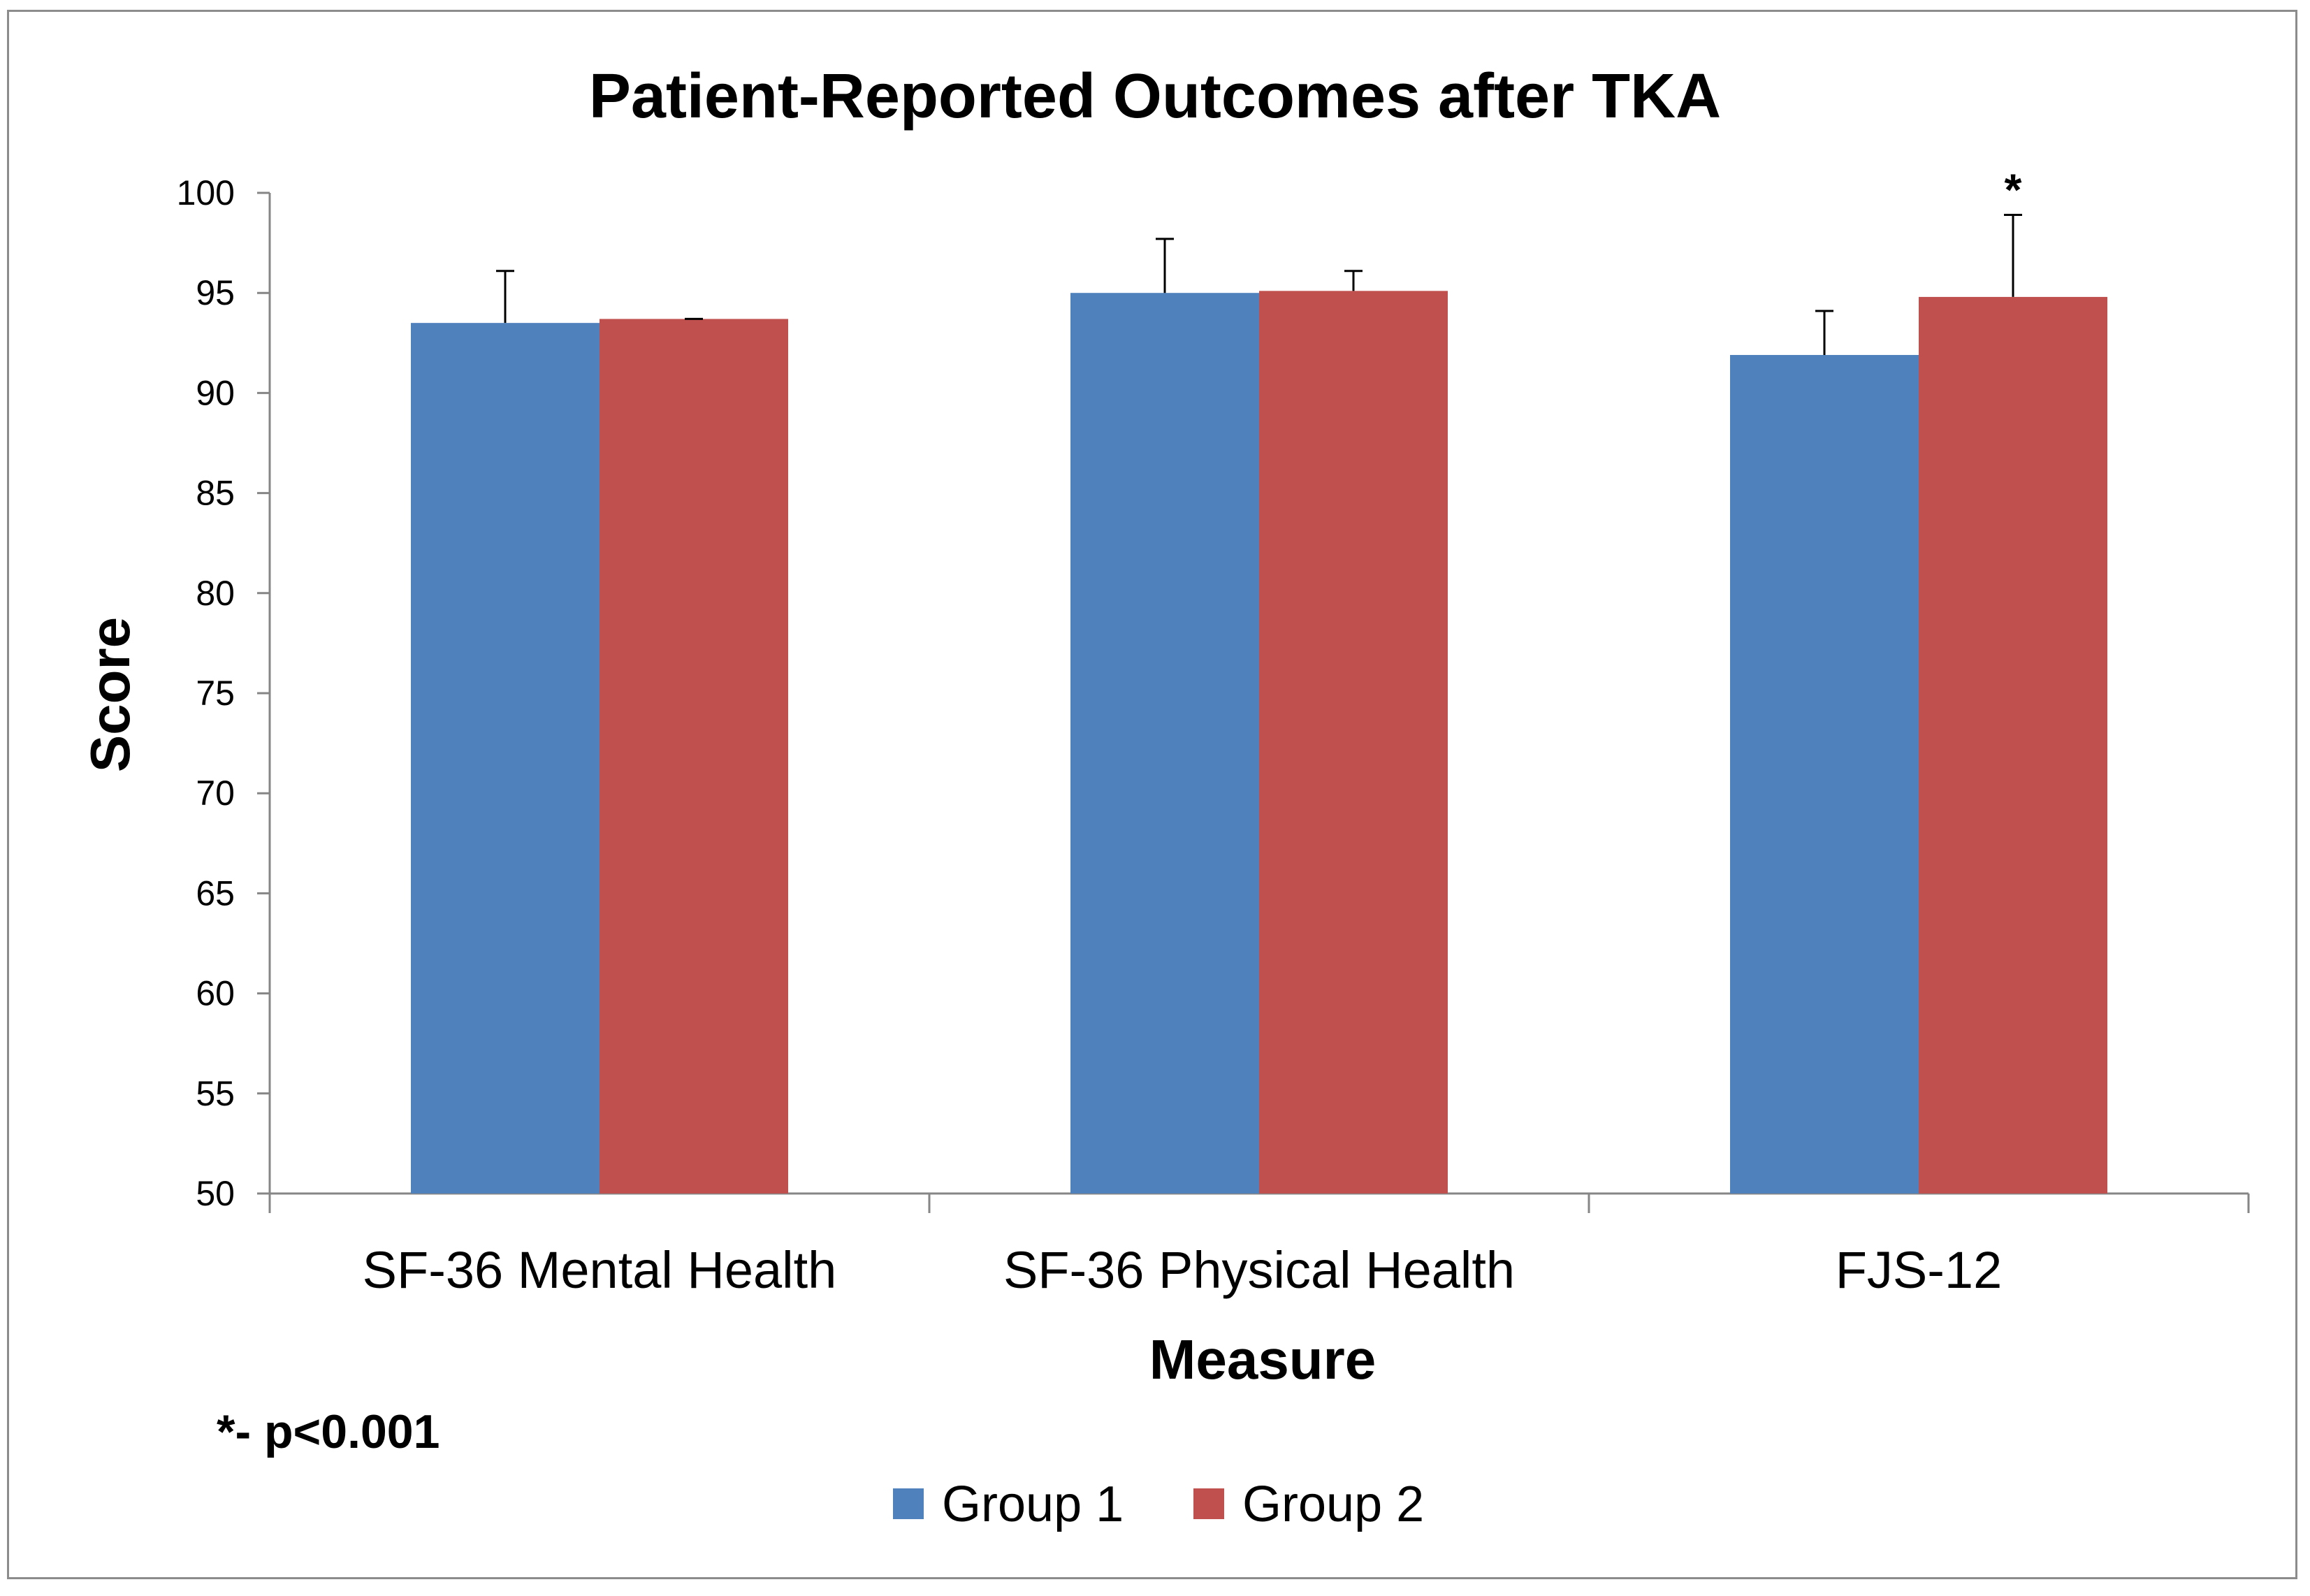 The width and height of the screenshot is (2310, 1596). I want to click on y-tick-label: 60, so click(215, 994).